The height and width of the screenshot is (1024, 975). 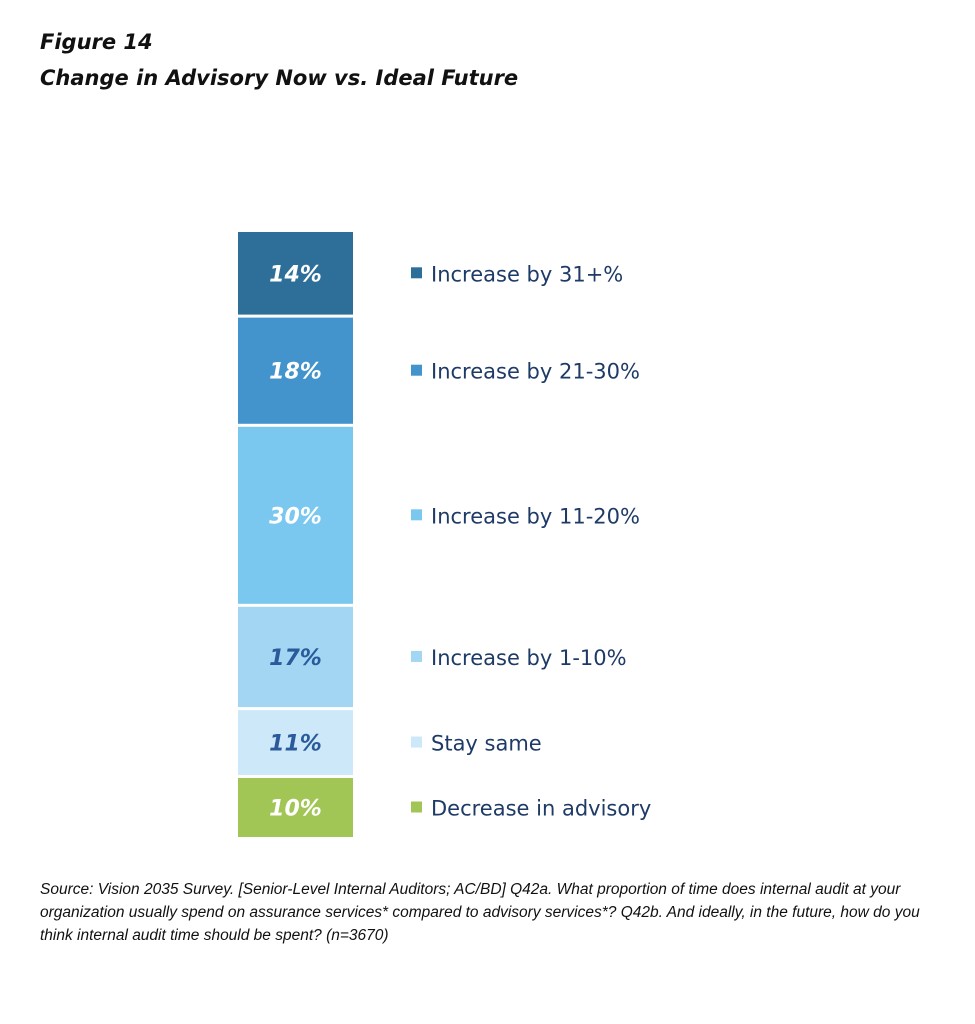 What do you see at coordinates (527, 274) in the screenshot?
I see `legend-label: Increase by 31+%` at bounding box center [527, 274].